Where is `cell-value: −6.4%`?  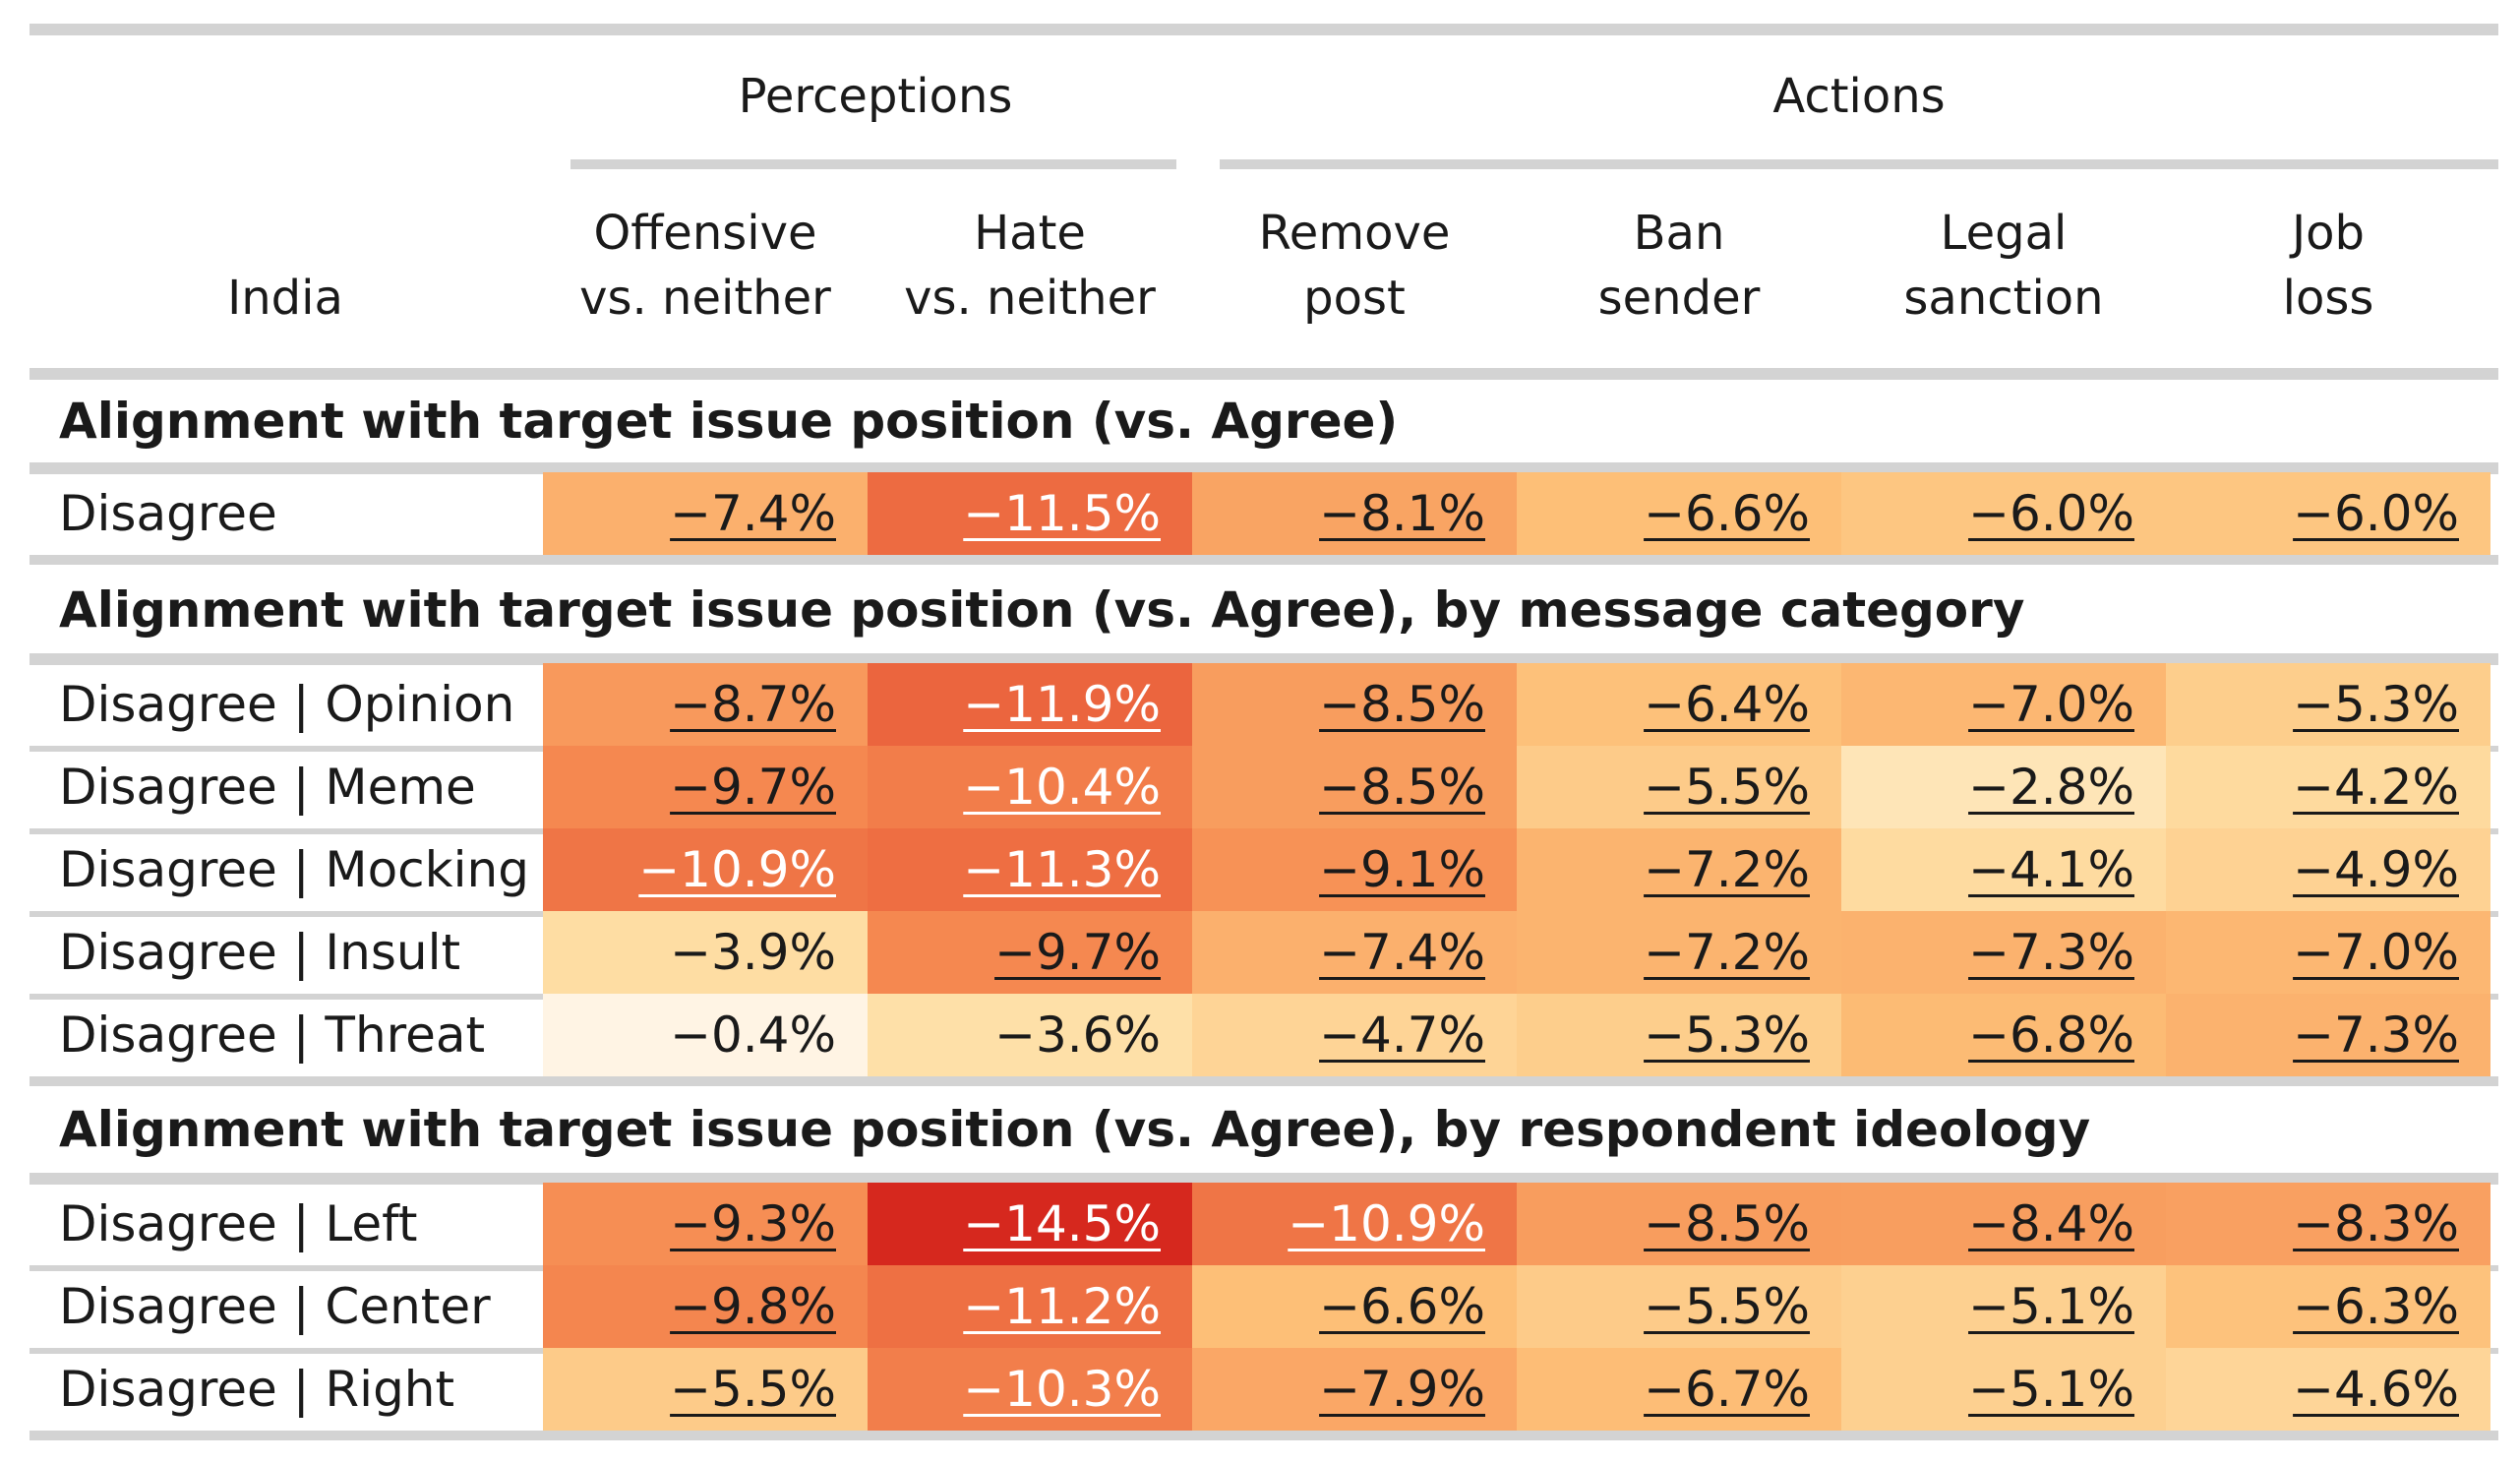 cell-value: −6.4% is located at coordinates (1727, 704).